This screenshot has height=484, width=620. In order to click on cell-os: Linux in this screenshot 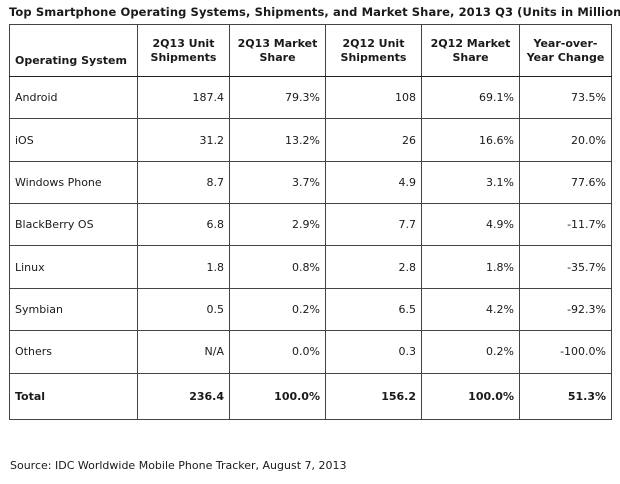, I will do `click(73, 267)`.